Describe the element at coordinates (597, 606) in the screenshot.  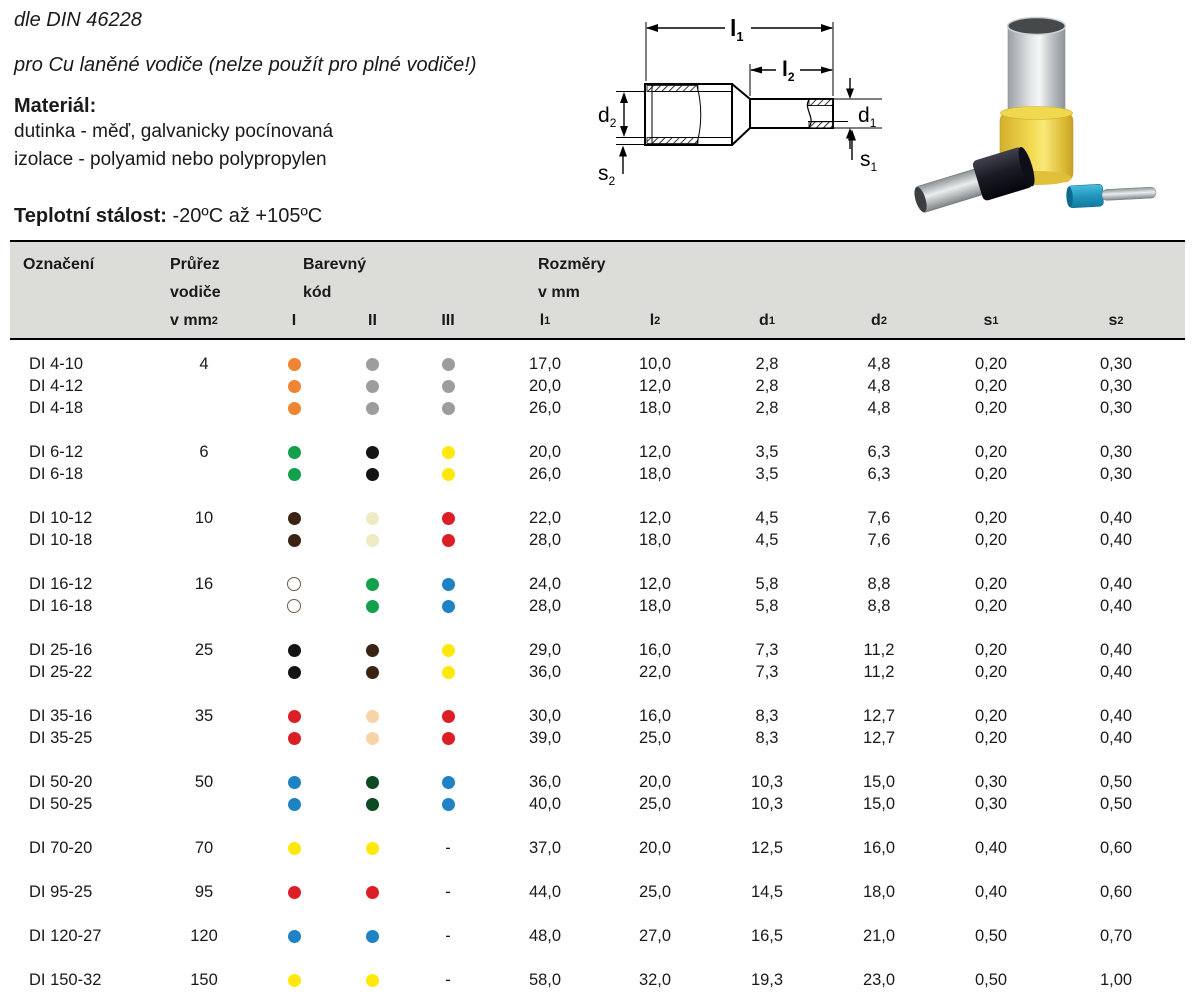
I see `table-row: DI 16-18 28,0 18,0 5,8 8,8 0,20 0,40` at that location.